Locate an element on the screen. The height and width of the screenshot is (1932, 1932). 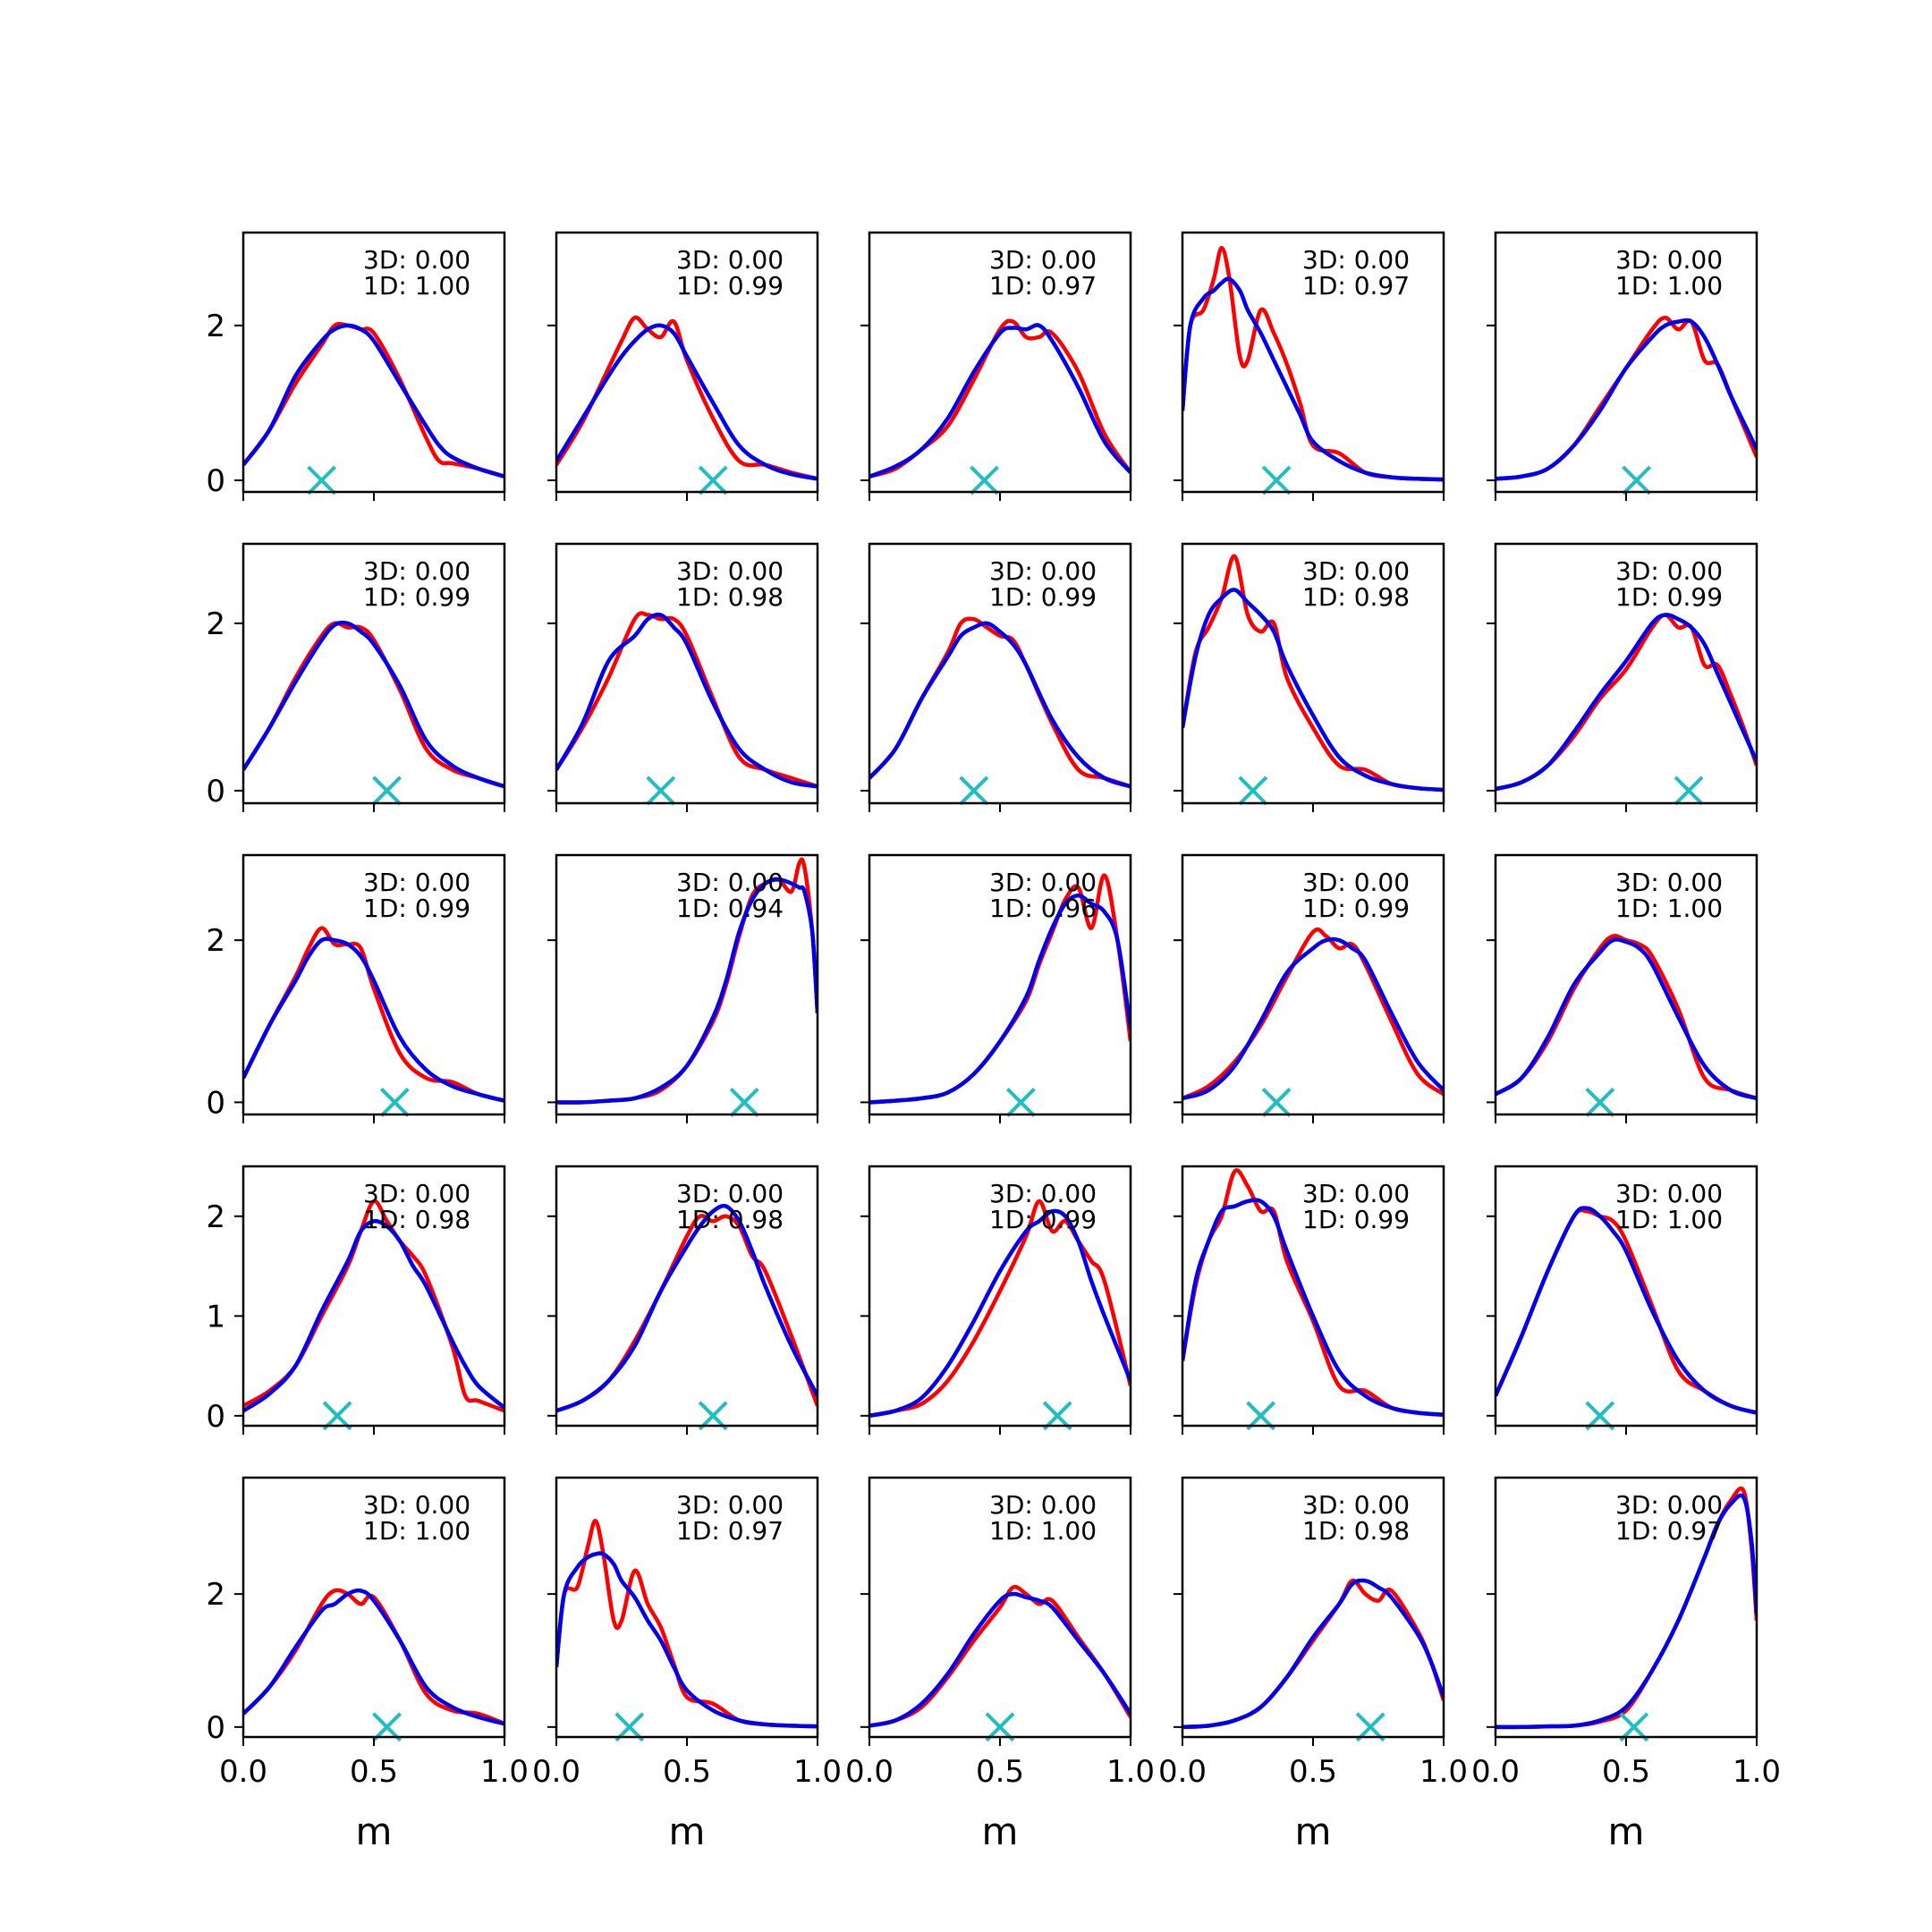
panel-annotation: 1D: 0.97 is located at coordinates (1669, 1531).